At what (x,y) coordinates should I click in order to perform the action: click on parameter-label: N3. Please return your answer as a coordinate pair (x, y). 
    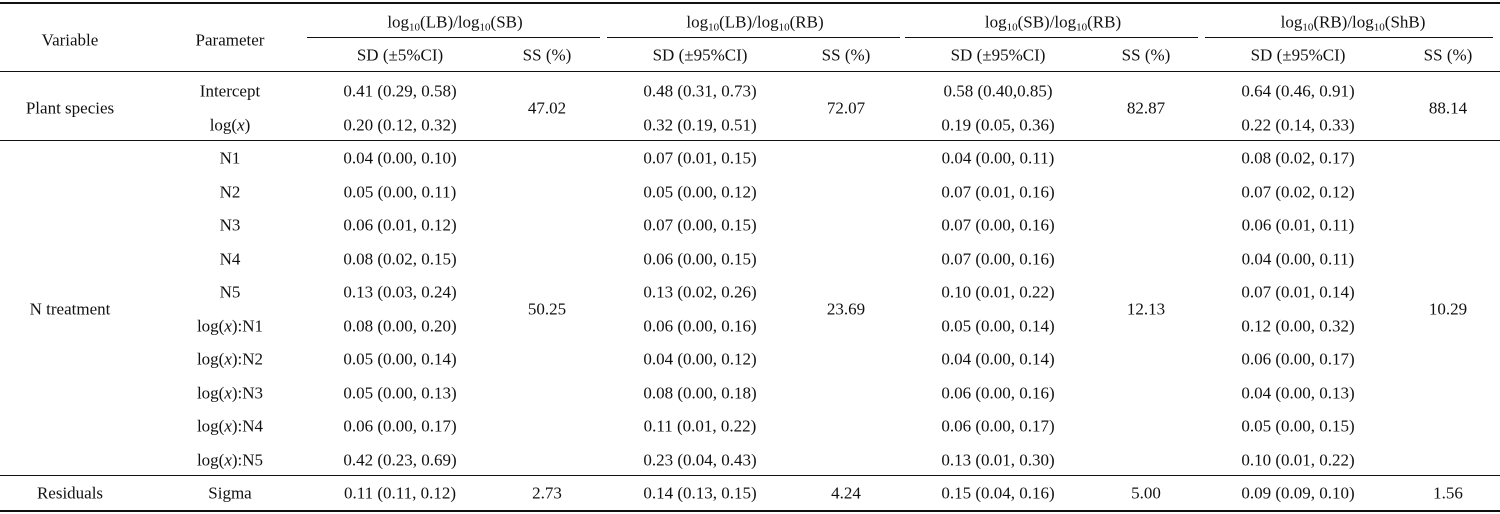
    Looking at the image, I should click on (230, 225).